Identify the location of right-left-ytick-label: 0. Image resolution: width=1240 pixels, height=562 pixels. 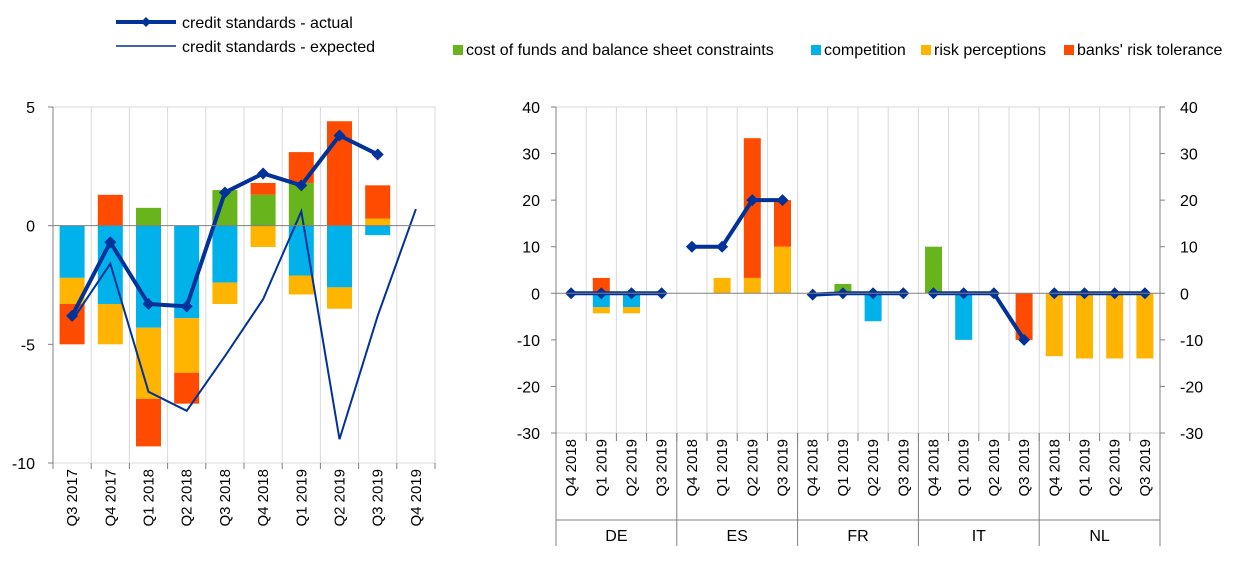
(535, 294).